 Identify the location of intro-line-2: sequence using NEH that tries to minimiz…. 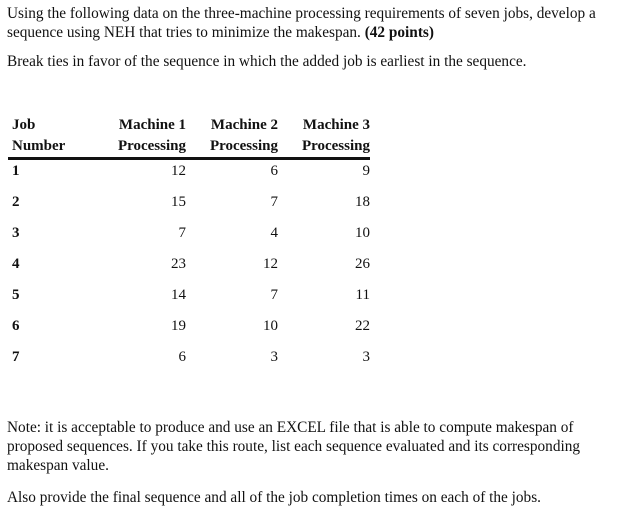
(186, 32).